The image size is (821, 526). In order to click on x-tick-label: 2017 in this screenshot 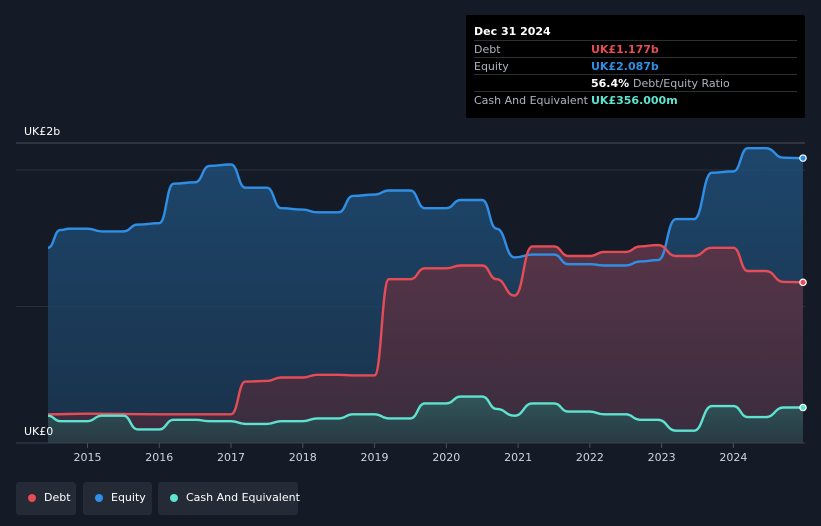, I will do `click(231, 457)`.